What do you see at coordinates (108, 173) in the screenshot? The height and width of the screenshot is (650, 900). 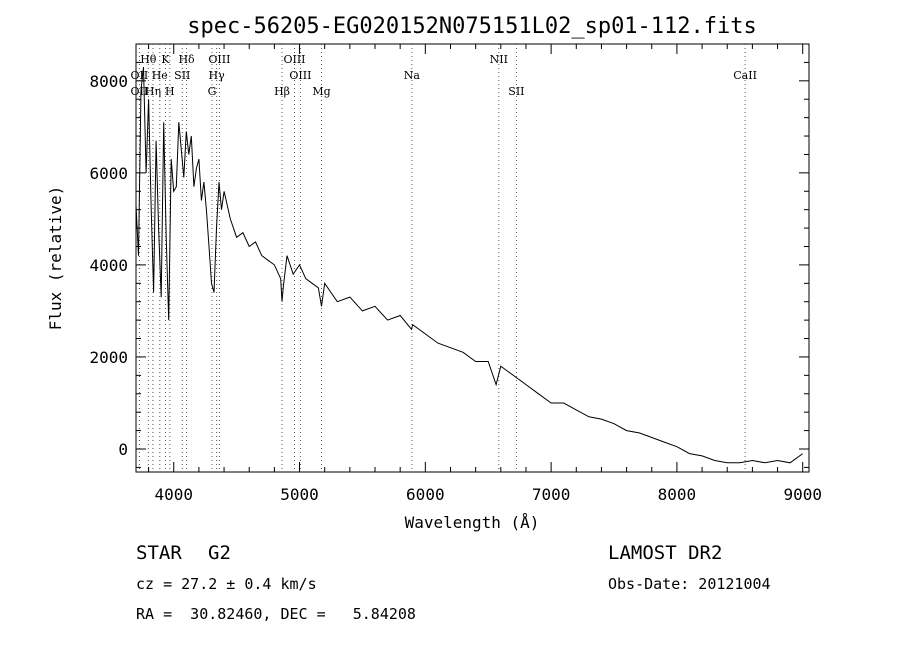 I see `y-tick-label: 6000` at bounding box center [108, 173].